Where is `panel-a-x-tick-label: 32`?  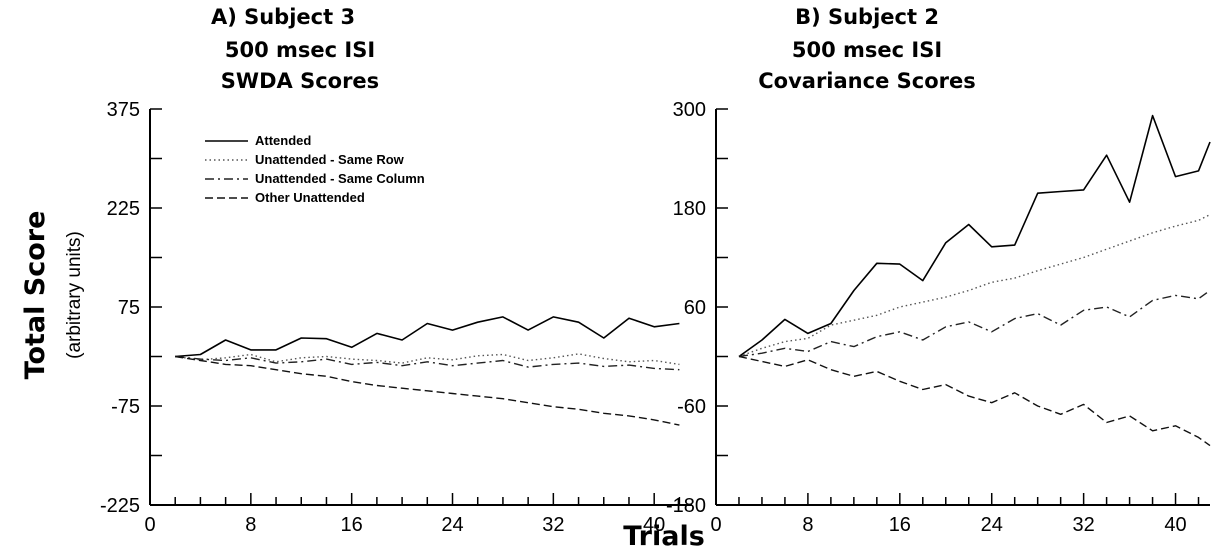
panel-a-x-tick-label: 32 is located at coordinates (553, 525).